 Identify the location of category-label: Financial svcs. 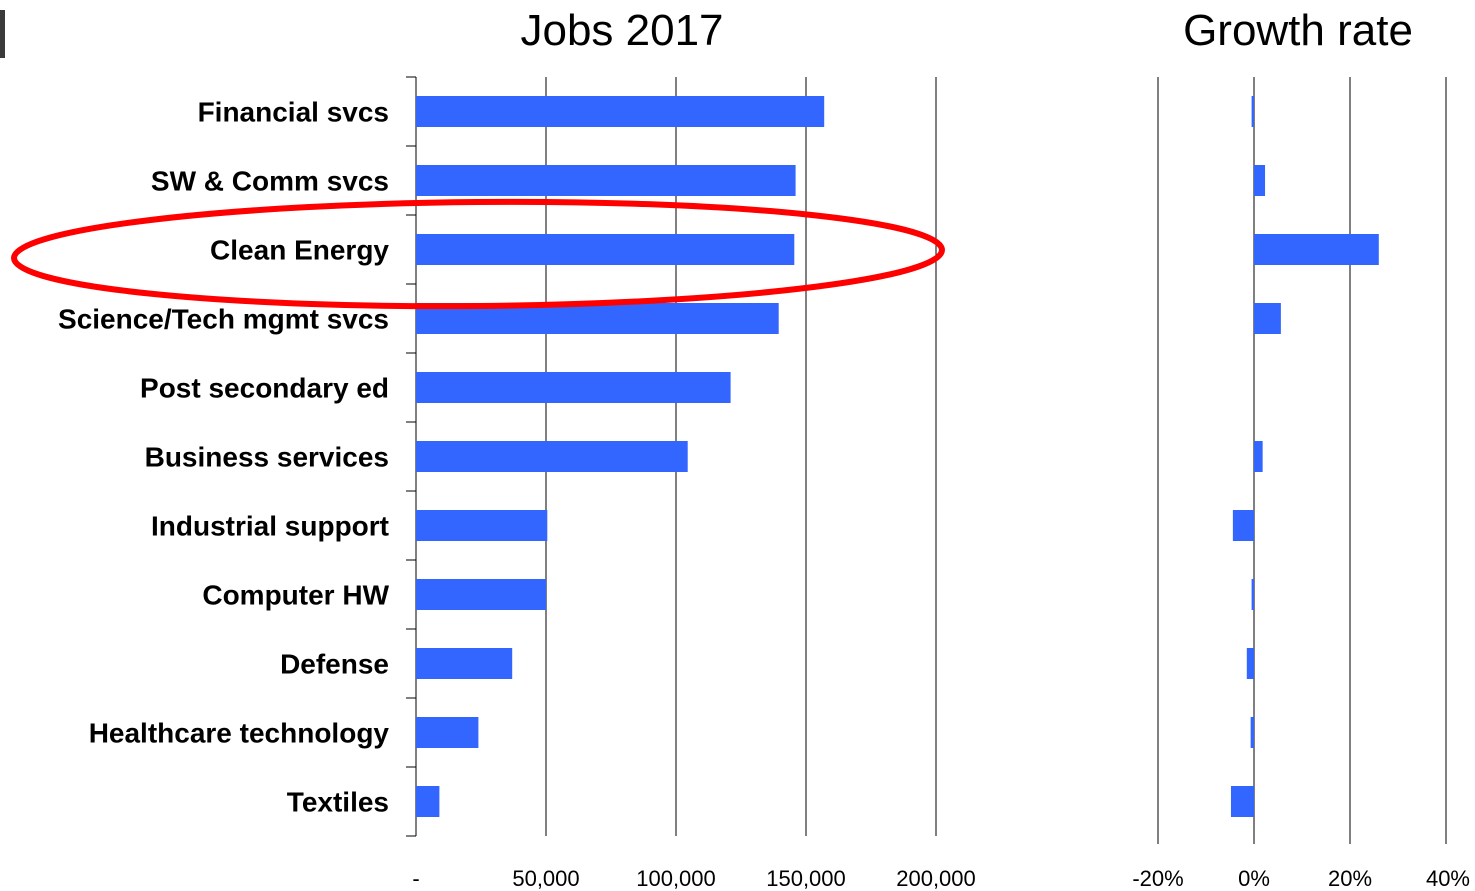
(293, 112).